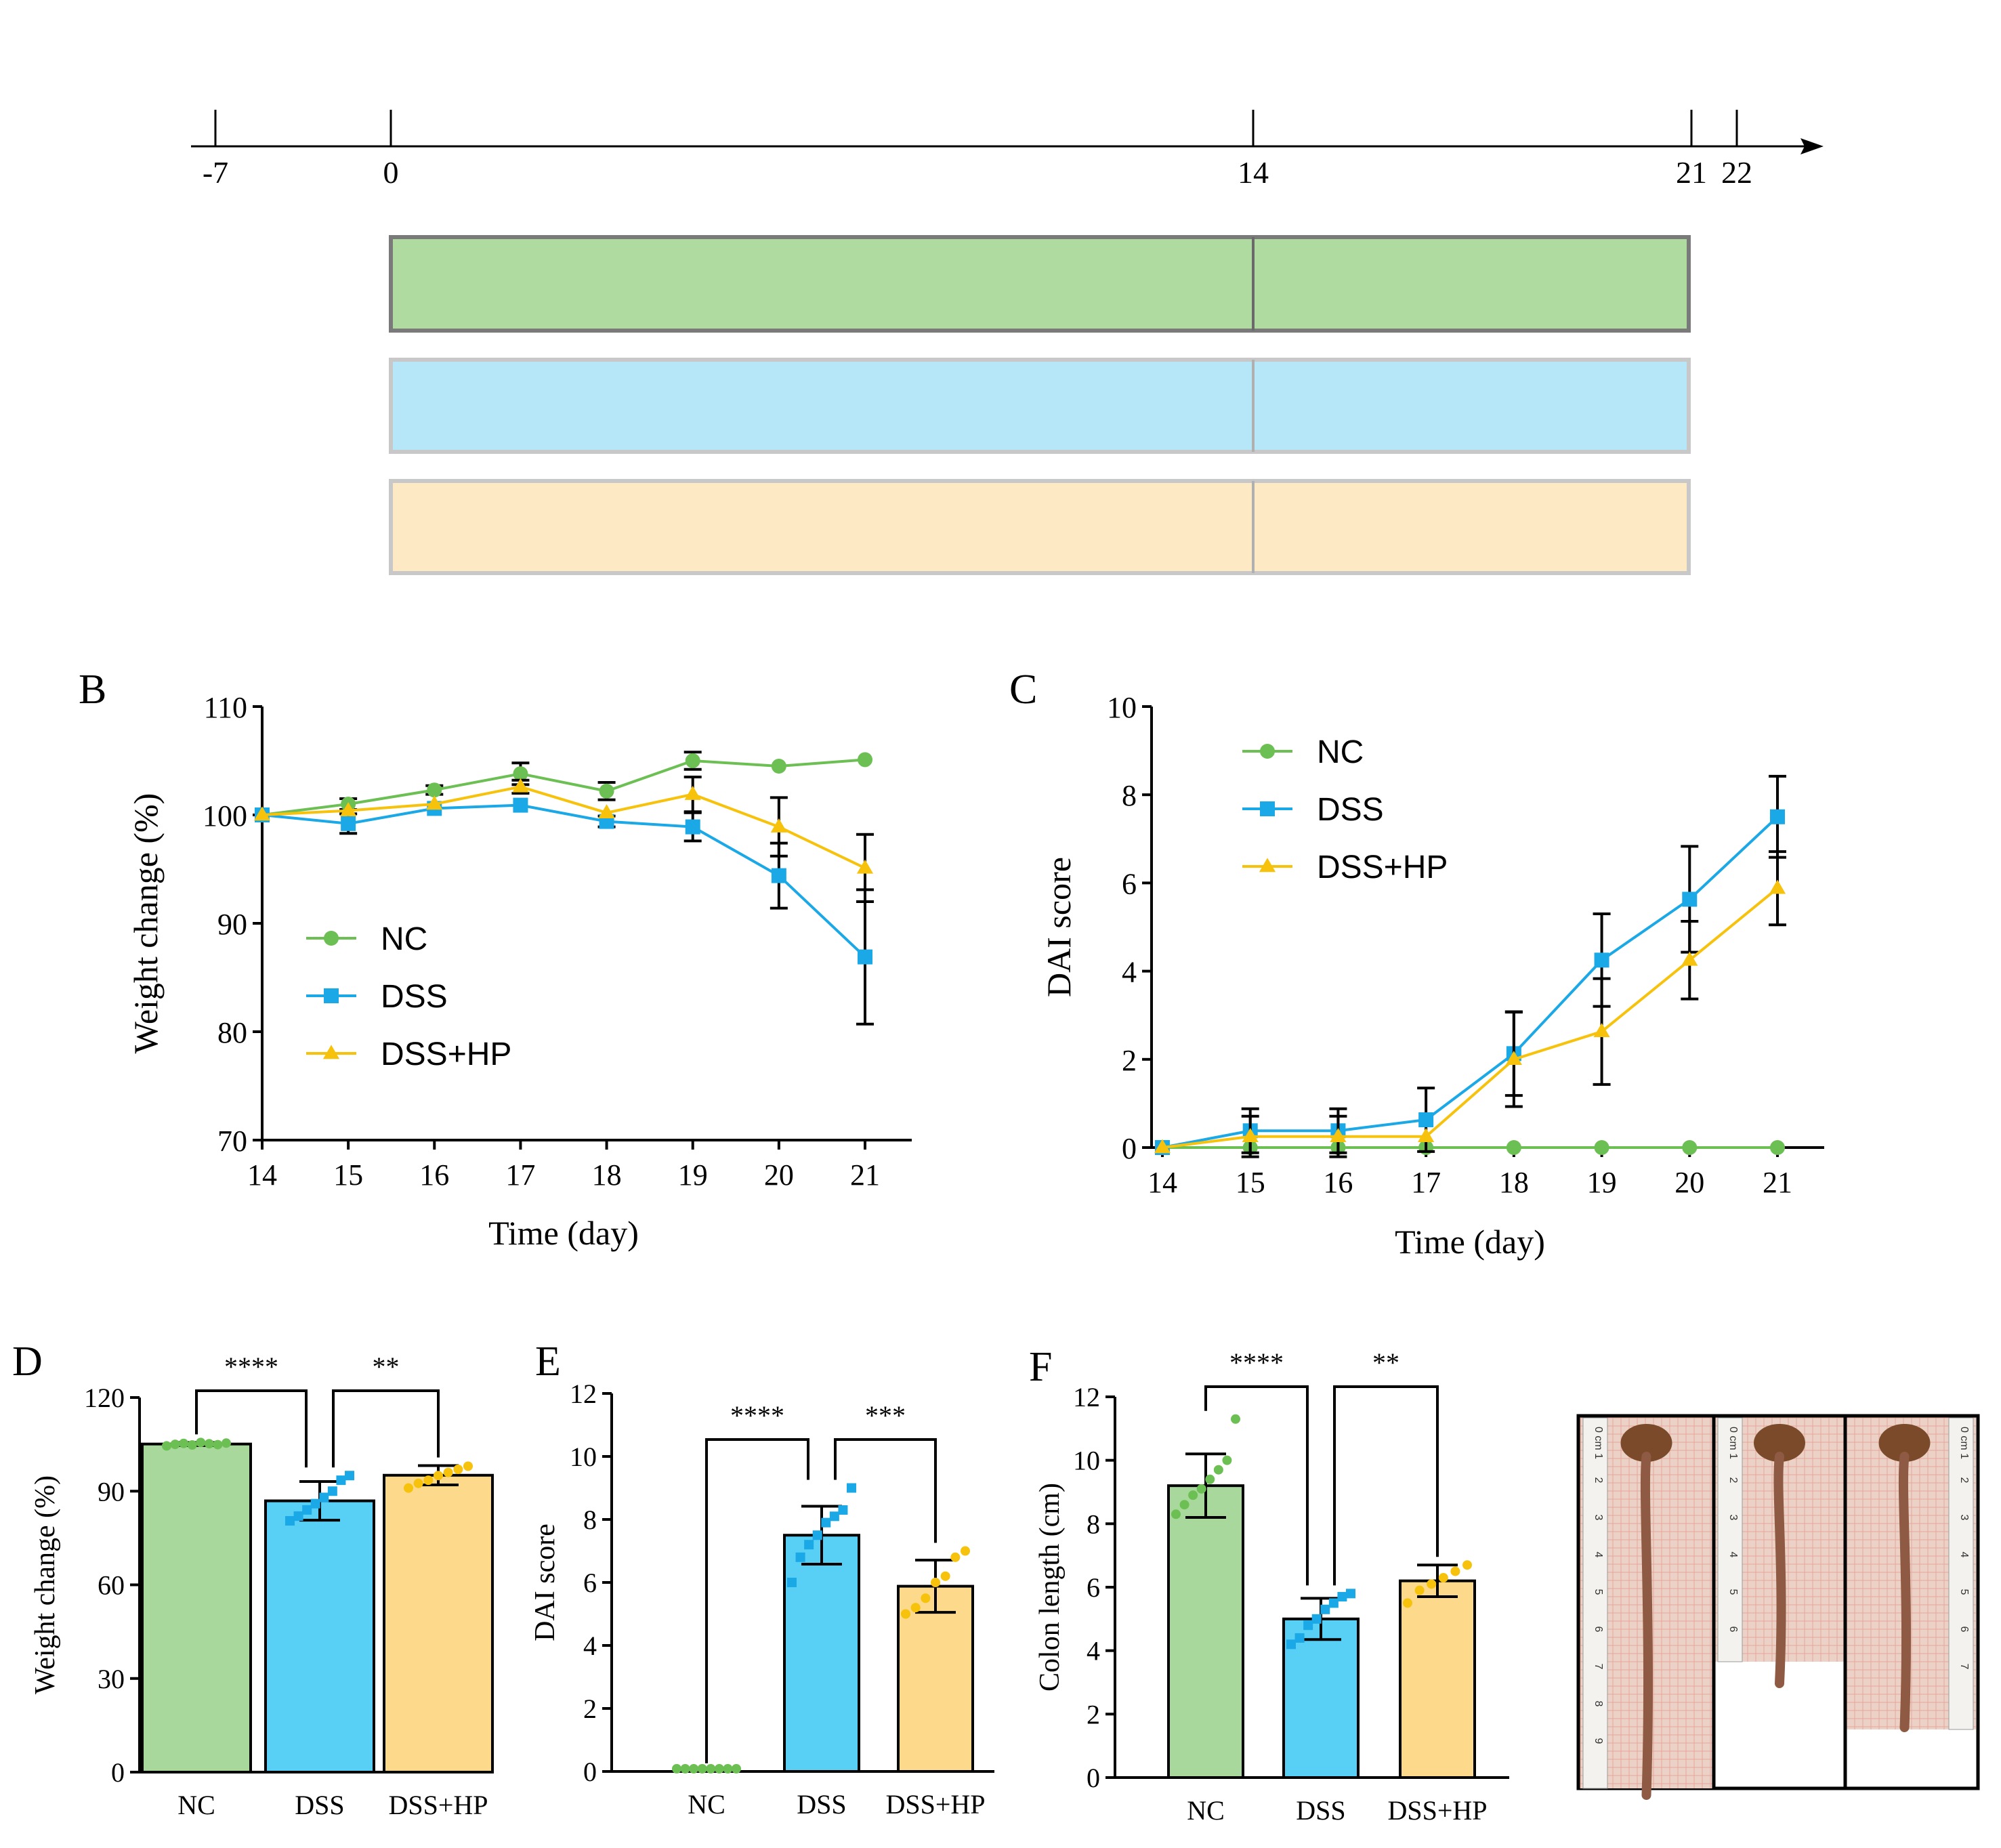 This screenshot has height=1848, width=2001. What do you see at coordinates (215, 172) in the screenshot?
I see `timeline-tick-label: -7` at bounding box center [215, 172].